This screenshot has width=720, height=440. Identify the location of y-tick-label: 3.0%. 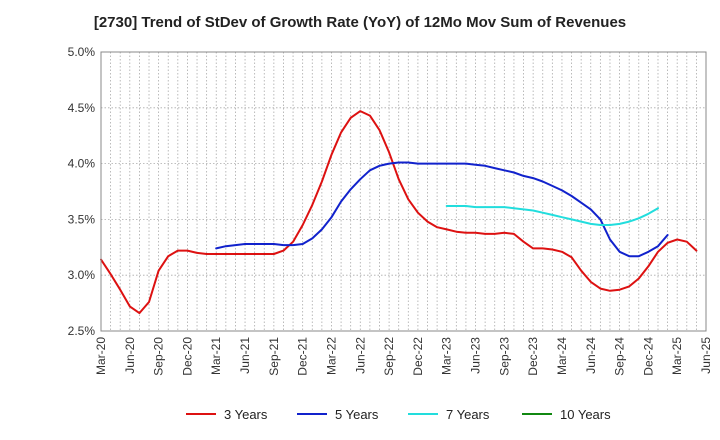
(82, 275).